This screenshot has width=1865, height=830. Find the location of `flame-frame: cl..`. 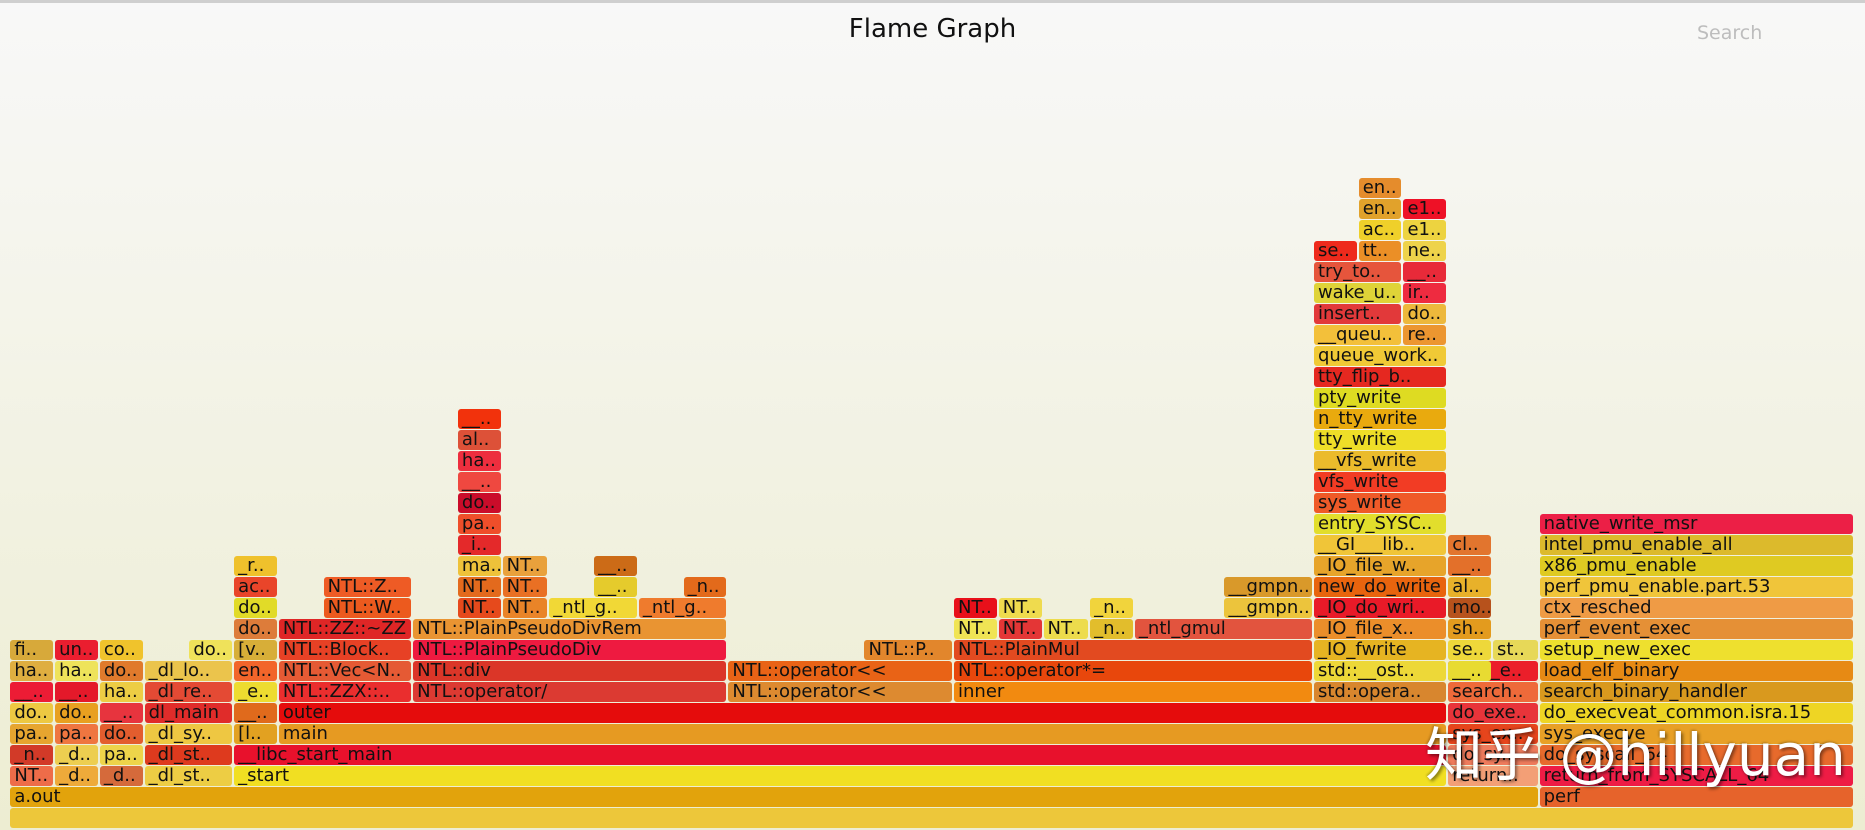

flame-frame: cl.. is located at coordinates (1469, 545).